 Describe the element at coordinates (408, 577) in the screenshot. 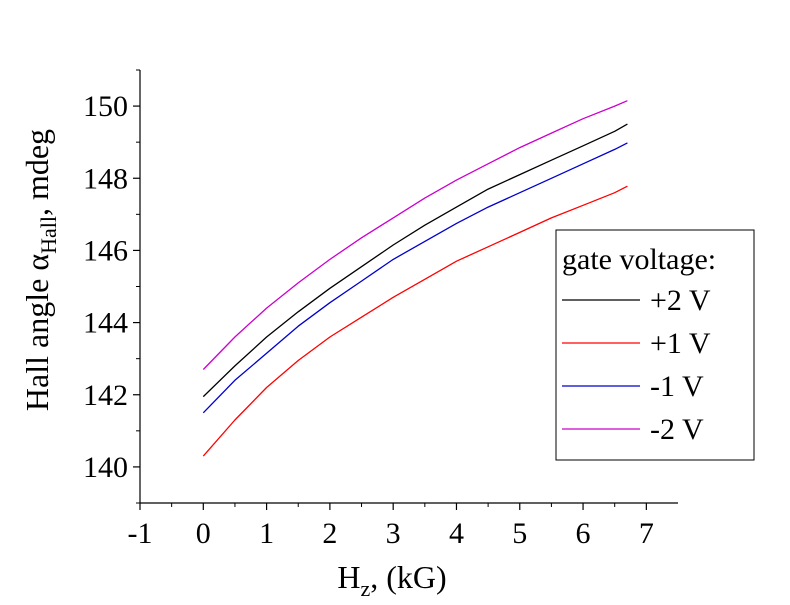

I see `x-axis-label-rest: , (kG)` at that location.